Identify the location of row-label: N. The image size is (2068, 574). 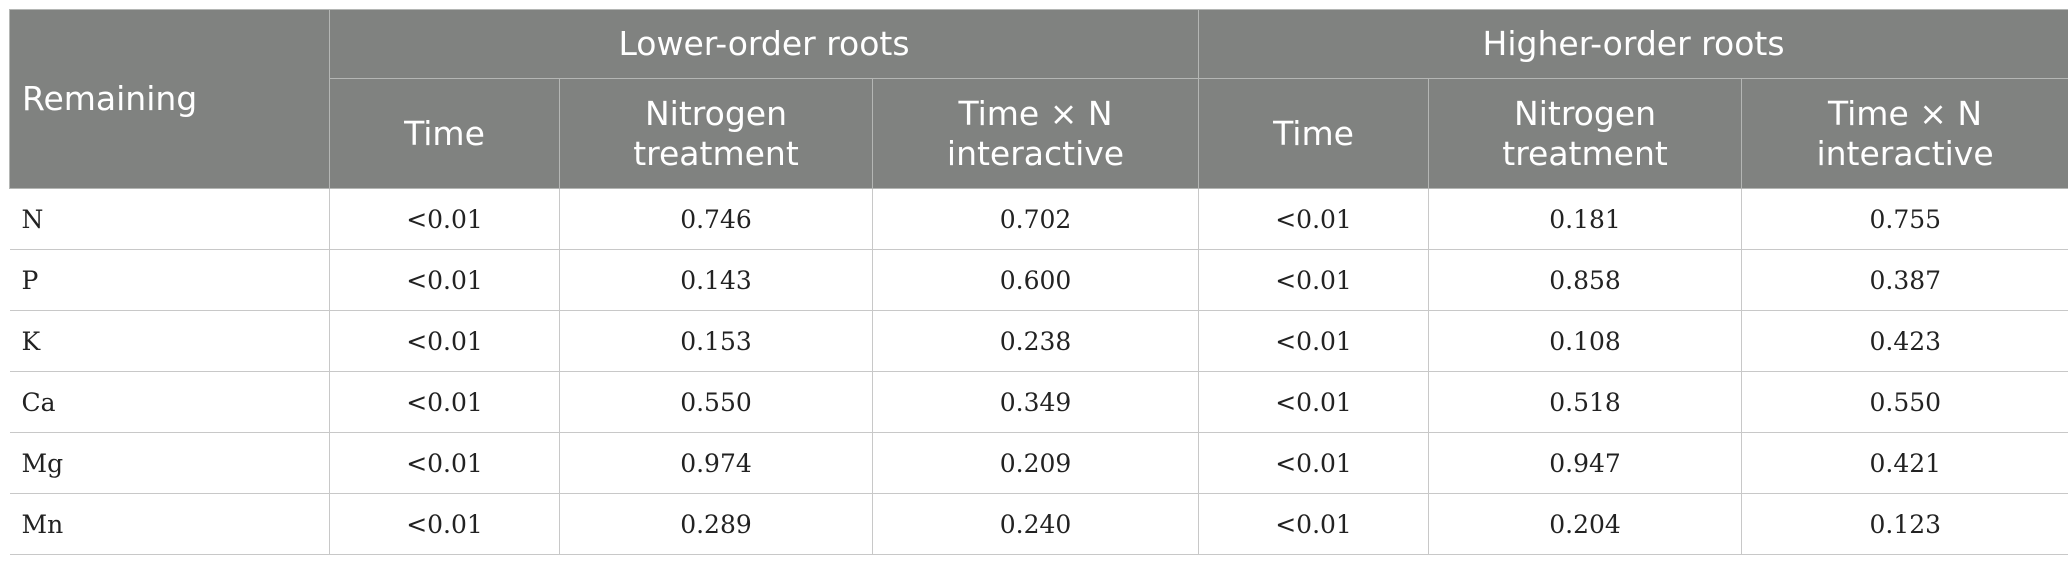
(169, 219).